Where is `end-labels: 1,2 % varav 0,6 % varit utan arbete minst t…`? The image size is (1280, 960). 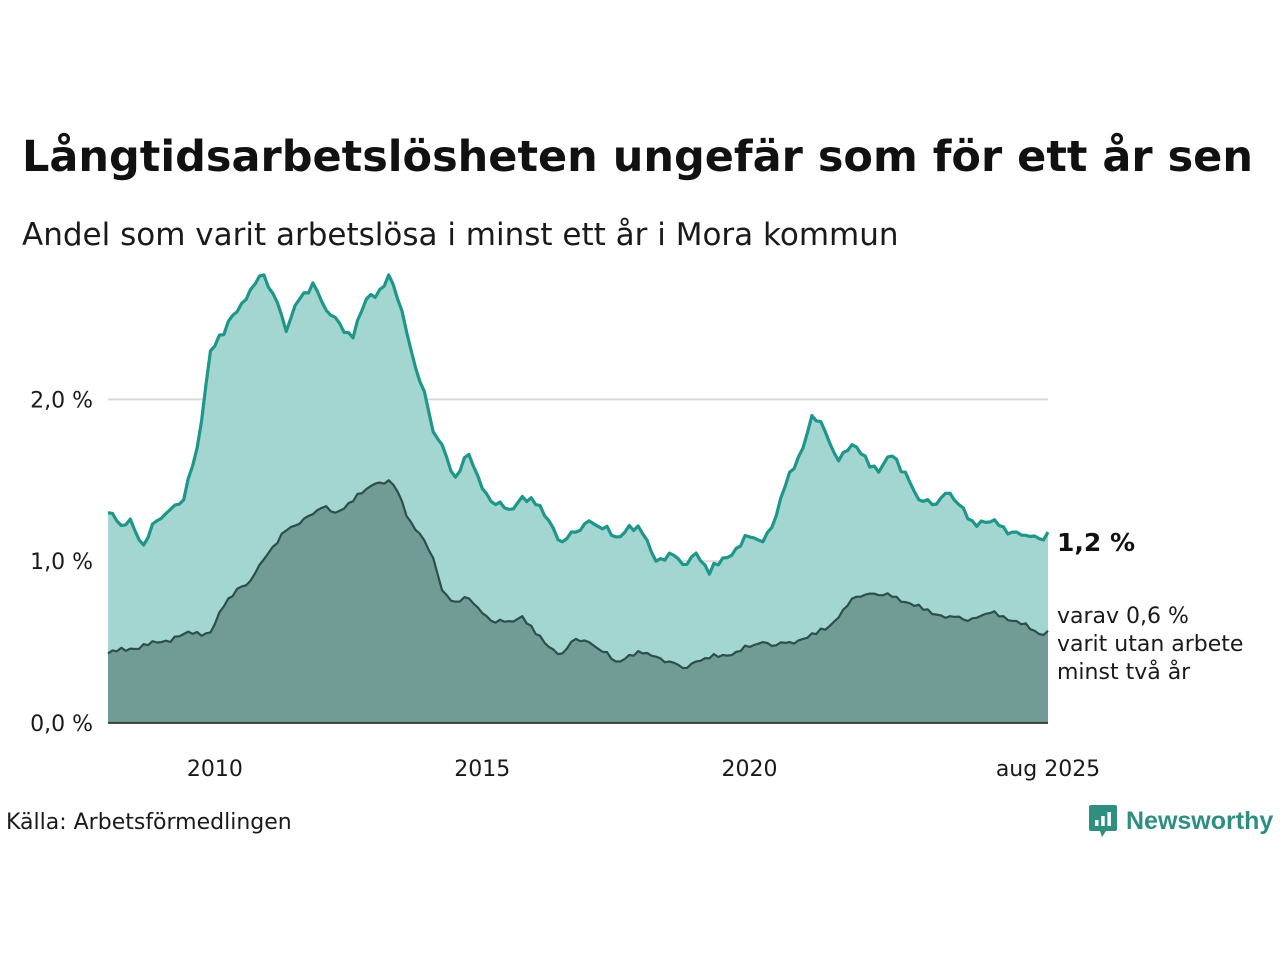
end-labels: 1,2 % varav 0,6 % varit utan arbete minst t… is located at coordinates (1150, 606).